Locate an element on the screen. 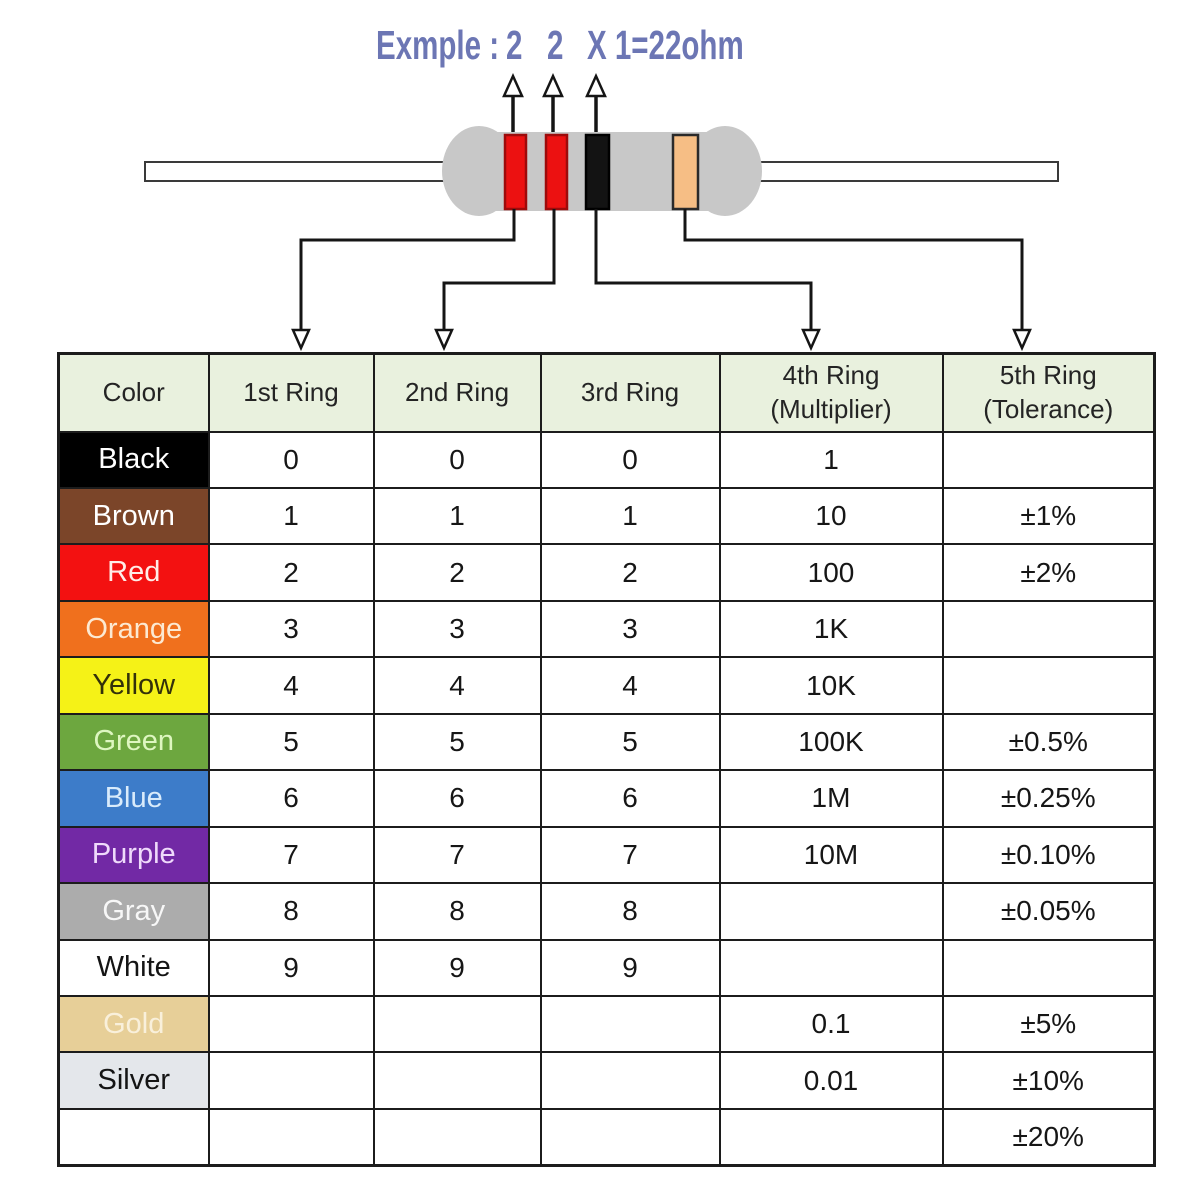 Image resolution: width=1200 pixels, height=1200 pixels. resistor-band-1-red is located at coordinates (515, 172).